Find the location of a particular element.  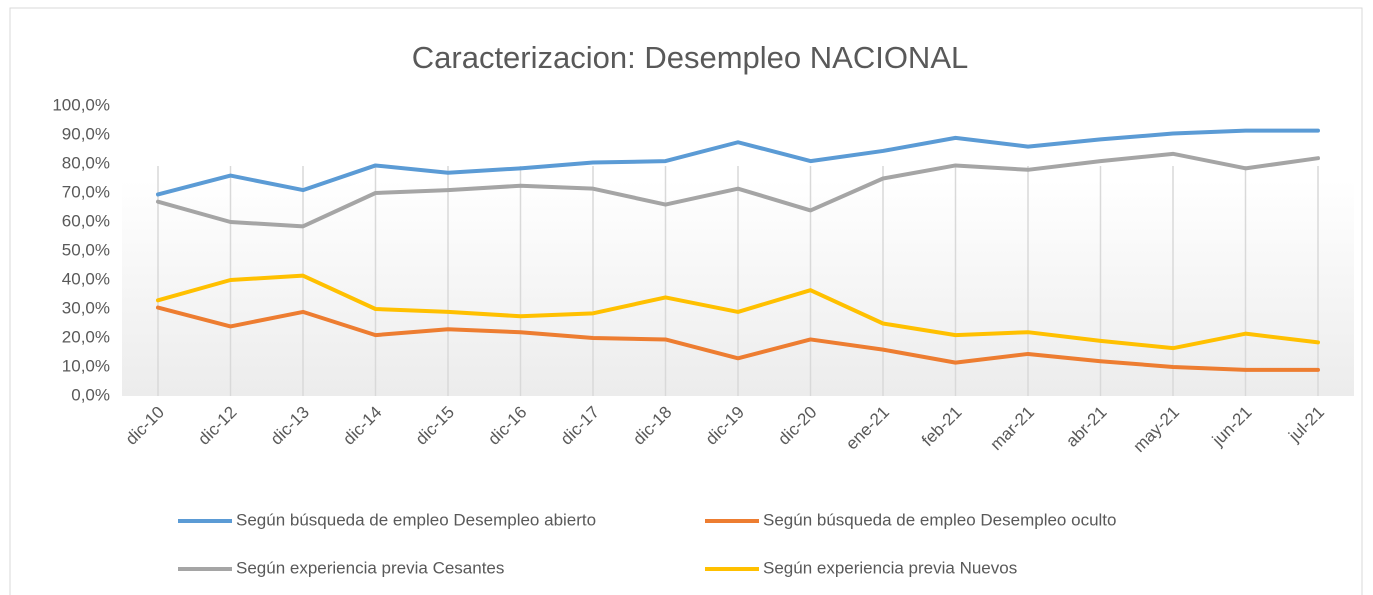

y-tick-label: 80,0% is located at coordinates (86, 162).